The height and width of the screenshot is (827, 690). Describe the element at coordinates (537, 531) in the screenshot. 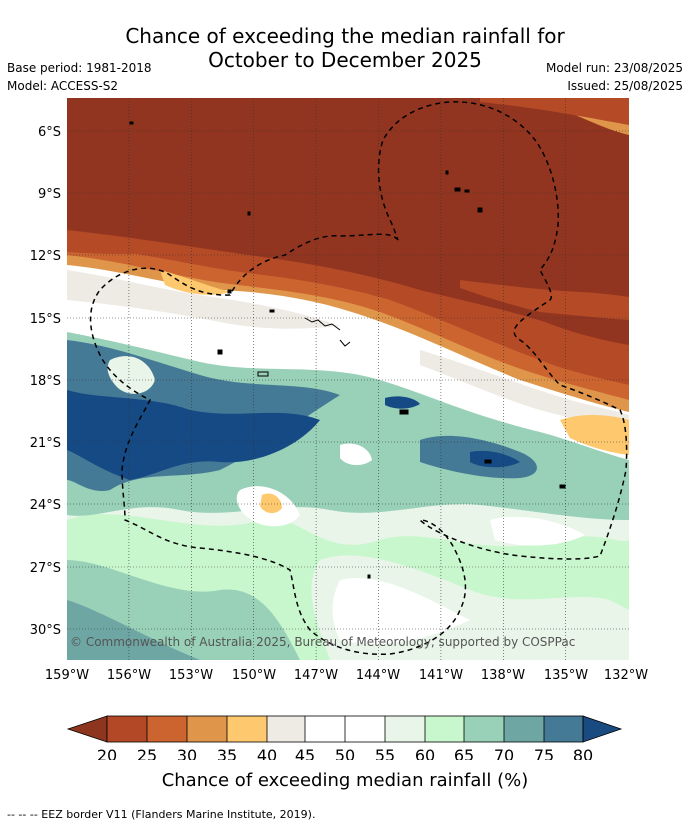

I see `field-se-white-patch` at that location.